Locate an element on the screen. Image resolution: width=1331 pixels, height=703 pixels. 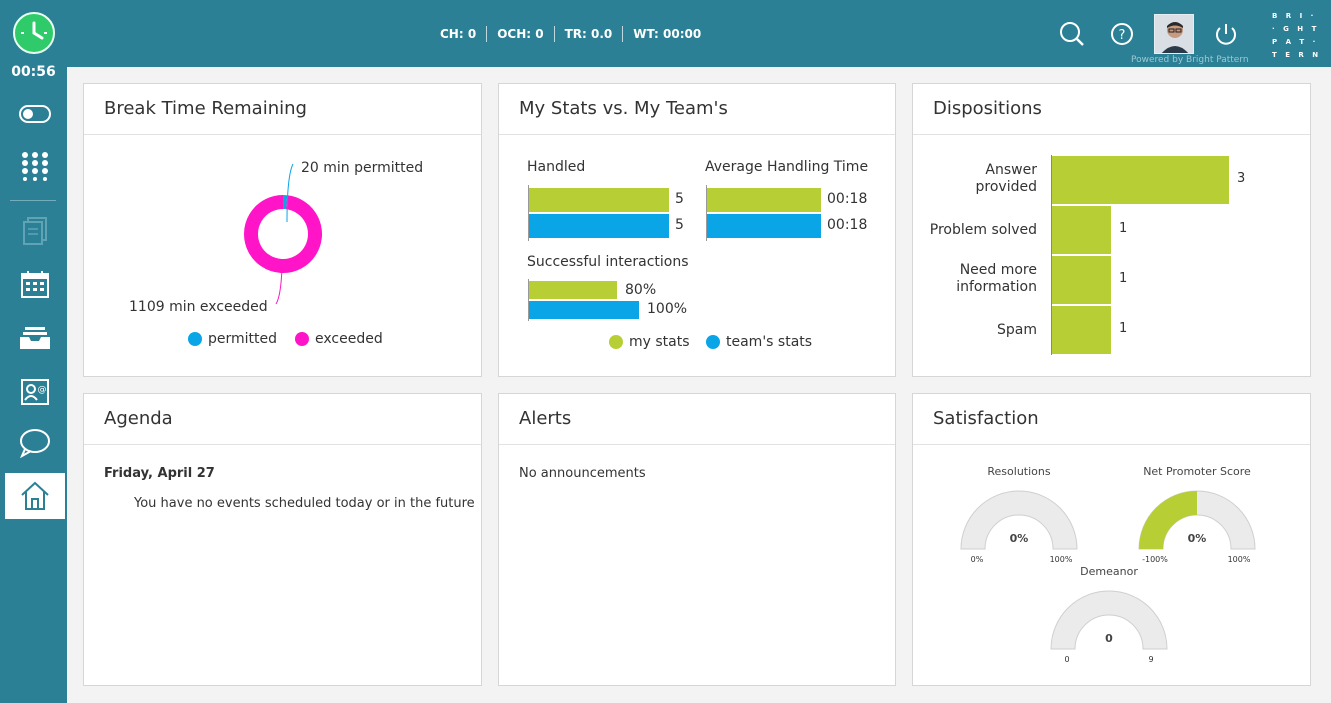
disposition-category-label: Problem solved is located at coordinates (983, 230).